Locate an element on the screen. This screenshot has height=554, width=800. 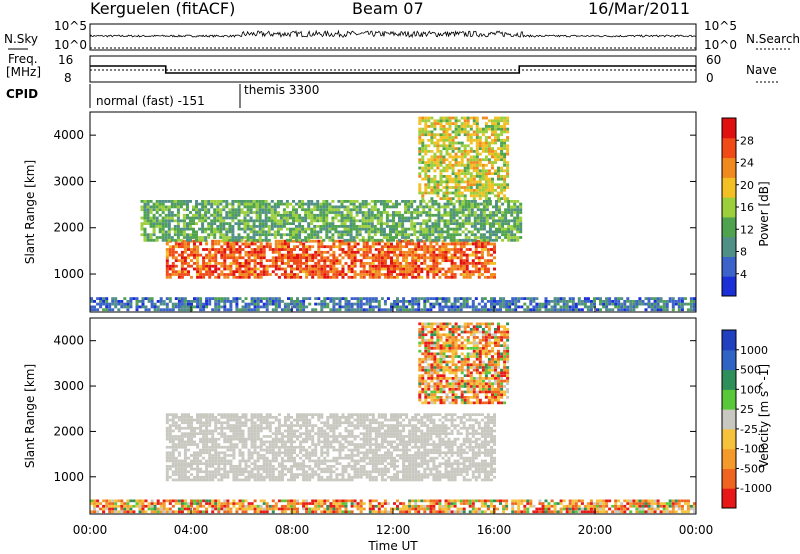
cpid-label: CPID is located at coordinates (22, 94).